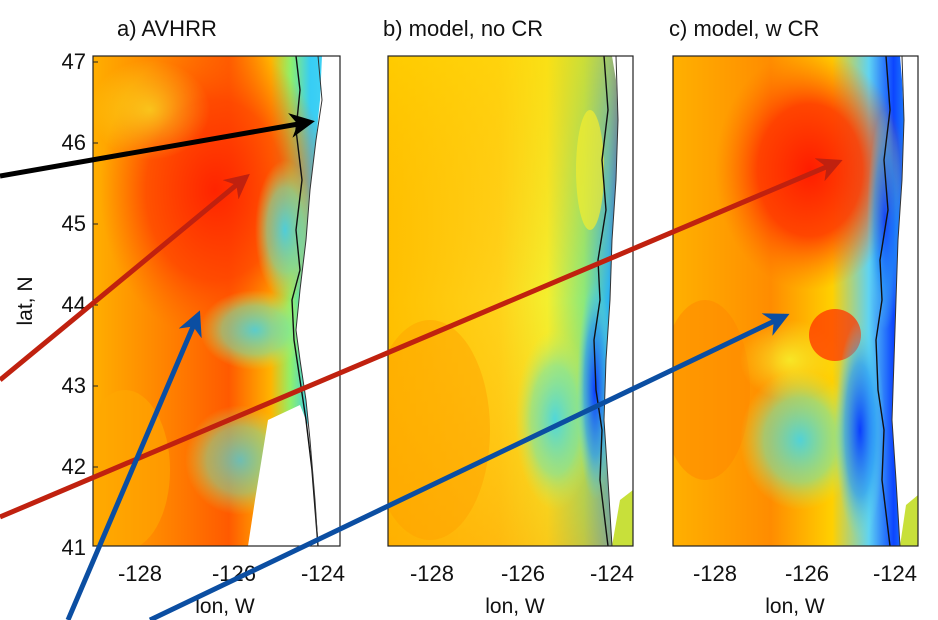  Describe the element at coordinates (711, 390) in the screenshot. I see `panel-c-warm-offshore` at that location.